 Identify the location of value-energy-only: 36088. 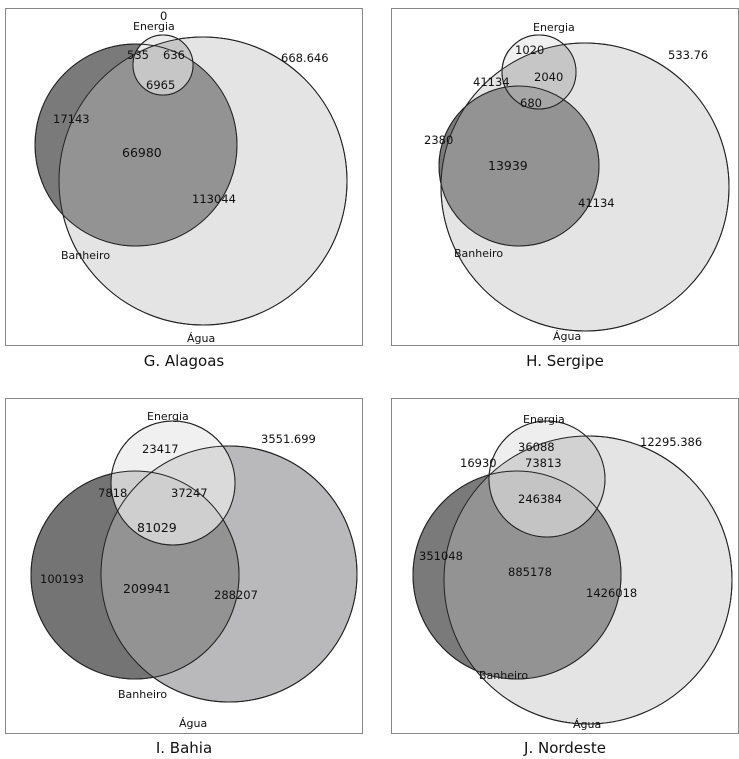
(536, 447).